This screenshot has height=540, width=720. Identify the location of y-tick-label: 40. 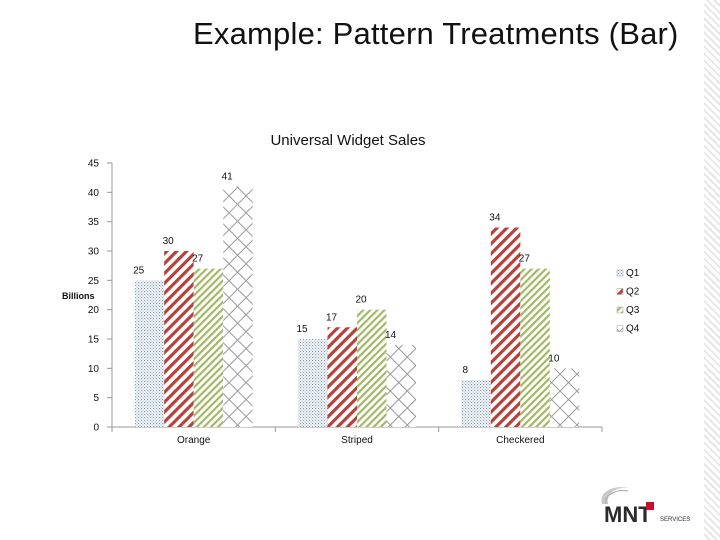
(94, 193).